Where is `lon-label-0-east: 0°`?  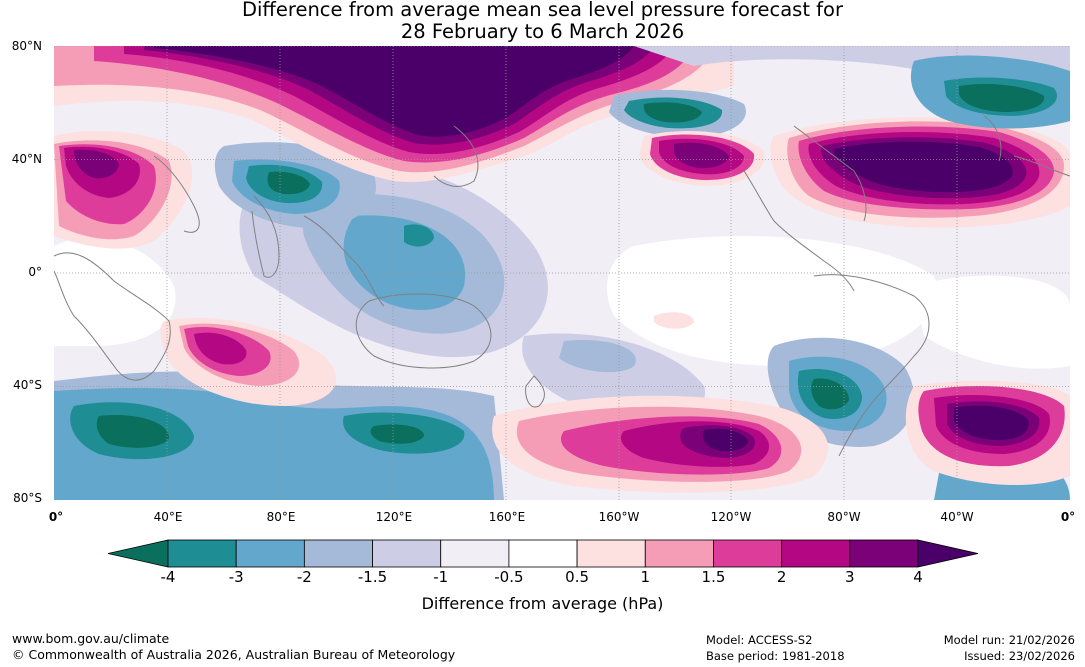 lon-label-0-east: 0° is located at coordinates (1068, 517).